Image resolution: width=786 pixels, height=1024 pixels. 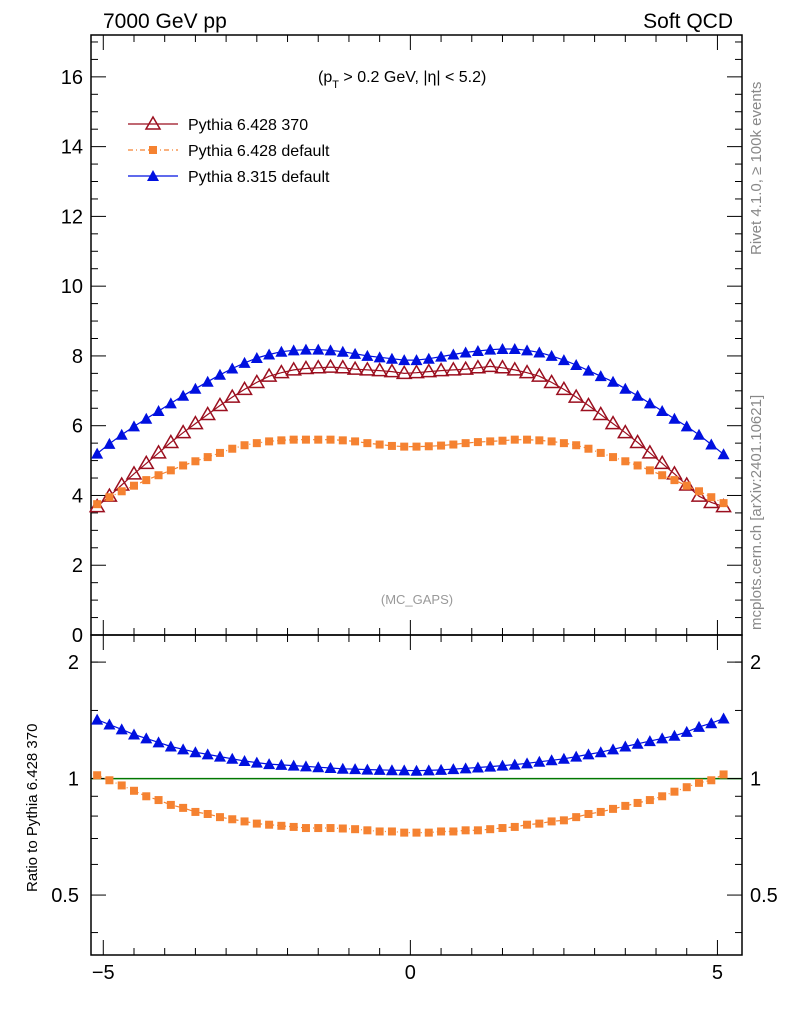 I want to click on cut-prefix: (p, so click(x=325, y=77).